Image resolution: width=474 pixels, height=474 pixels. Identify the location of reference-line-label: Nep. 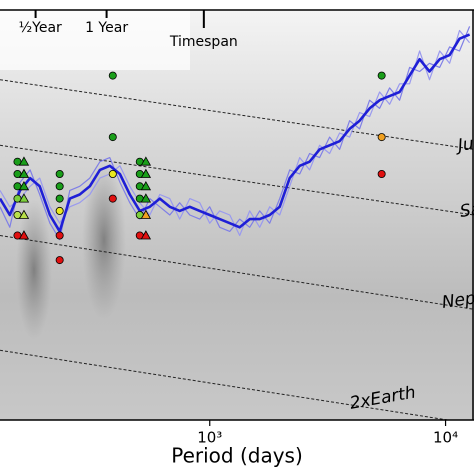
(457, 300).